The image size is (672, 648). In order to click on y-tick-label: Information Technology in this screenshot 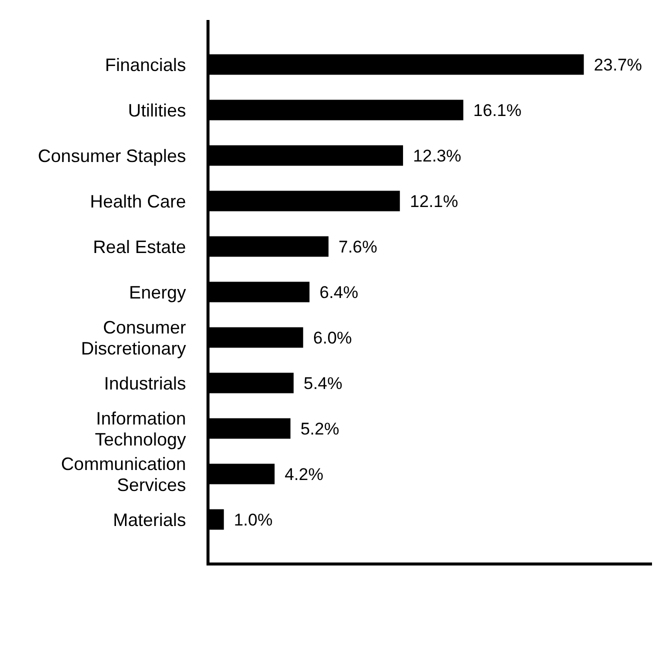, I will do `click(140, 429)`.